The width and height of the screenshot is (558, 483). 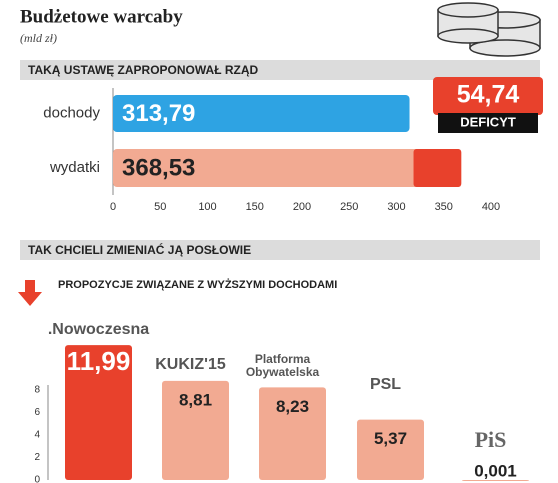 I want to click on deficit-value: 54,74, so click(x=488, y=95).